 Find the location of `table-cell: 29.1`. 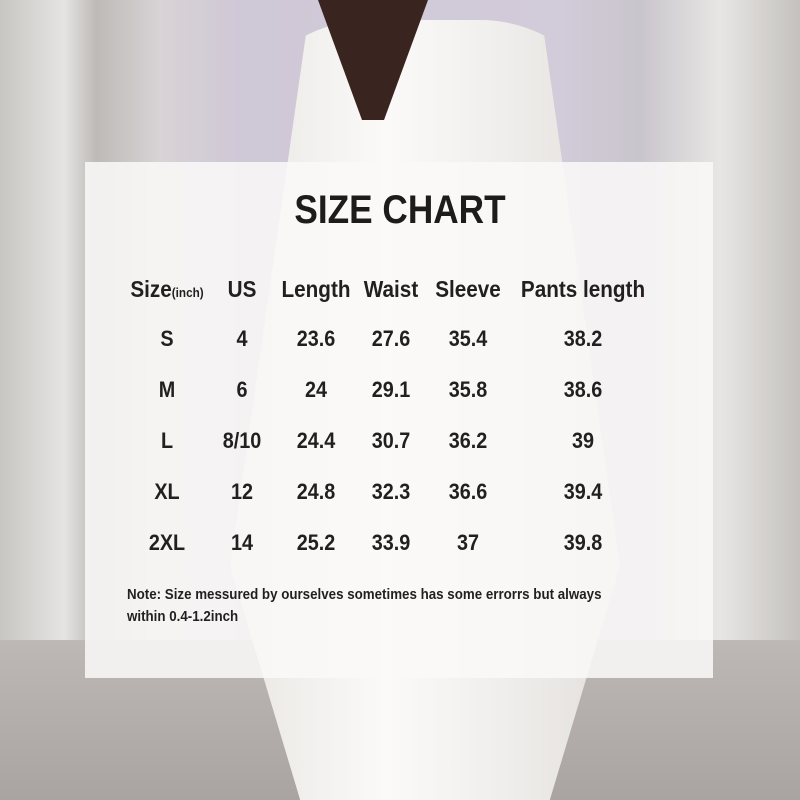

table-cell: 29.1 is located at coordinates (391, 389).